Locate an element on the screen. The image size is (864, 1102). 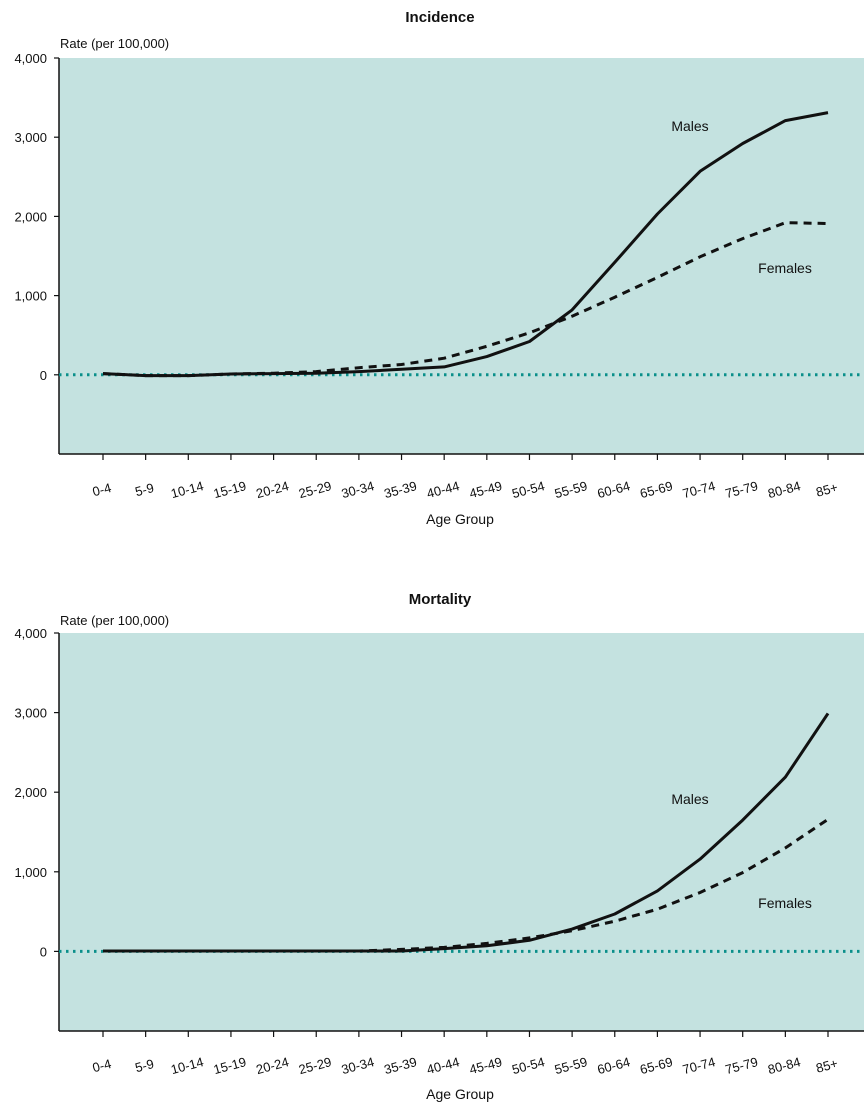
series-line-females is located at coordinates (465, 299).